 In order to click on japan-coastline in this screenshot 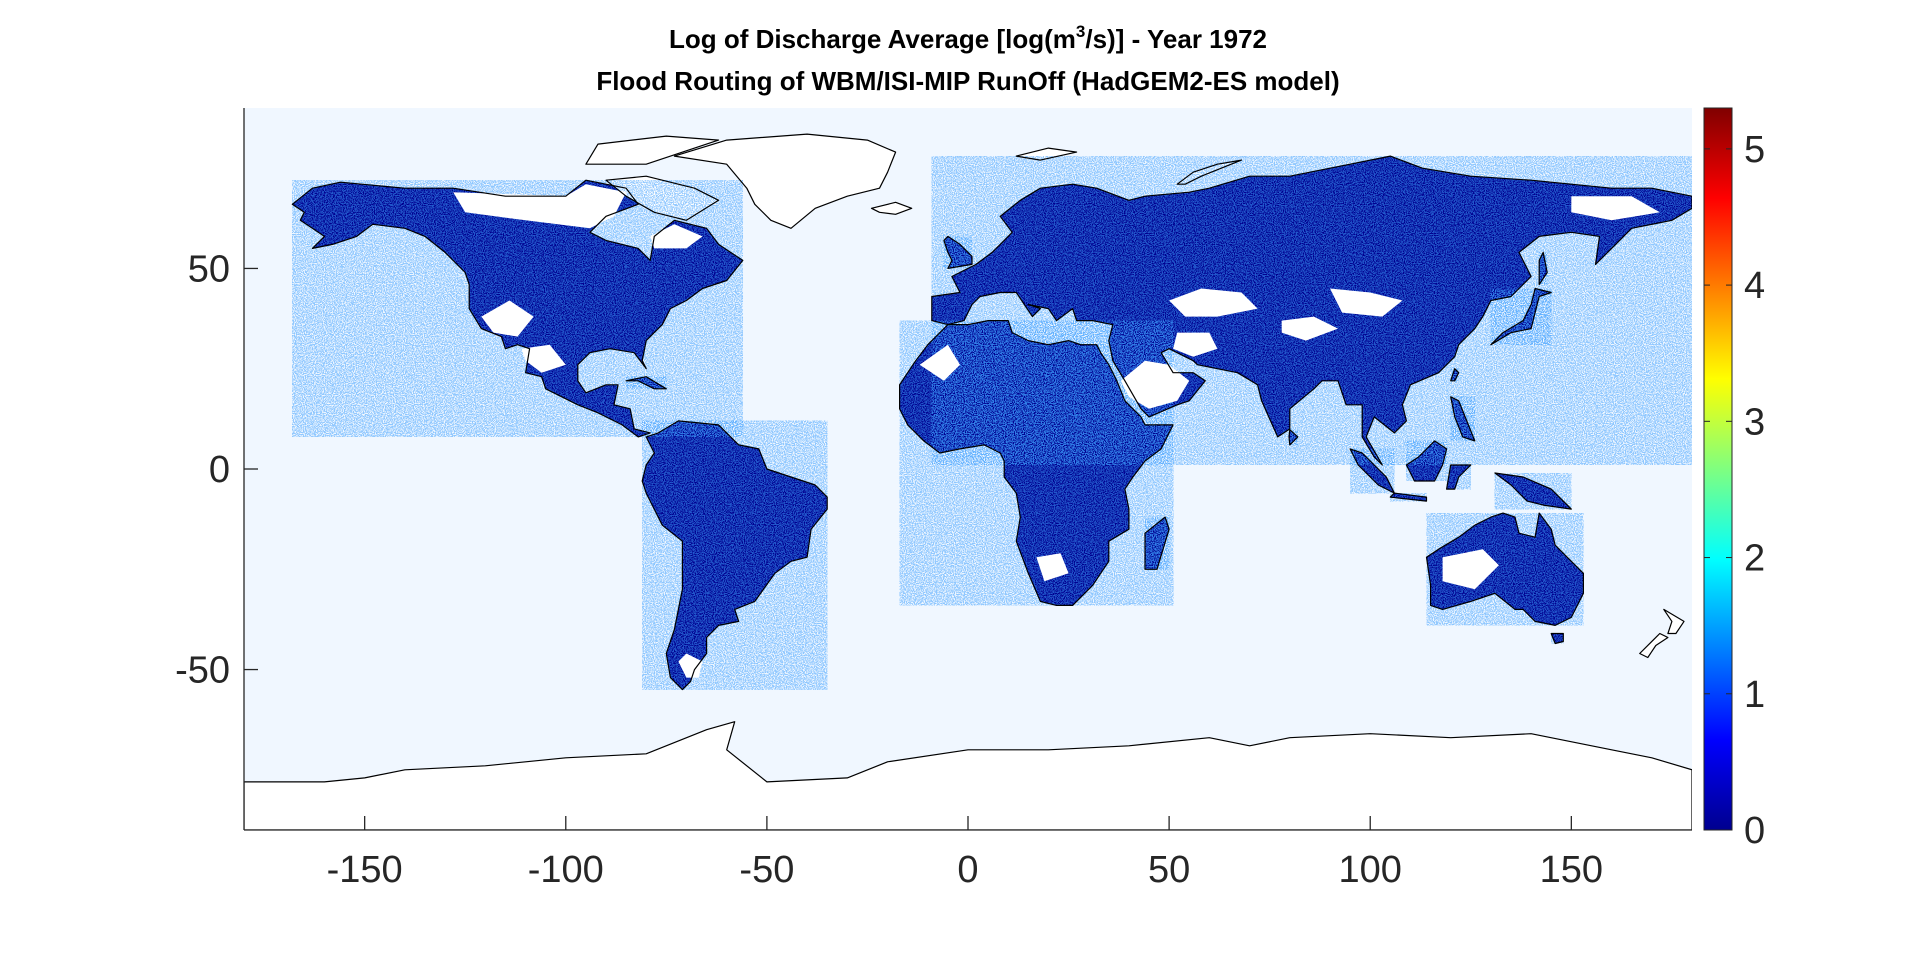, I will do `click(1521, 316)`.